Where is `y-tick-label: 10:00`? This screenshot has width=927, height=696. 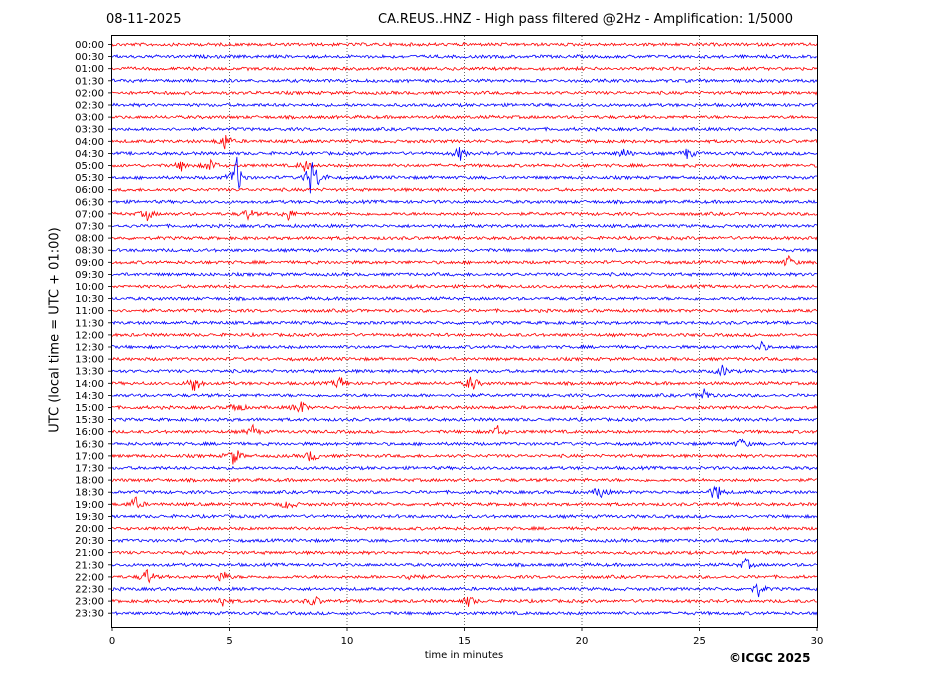 y-tick-label: 10:00 is located at coordinates (89, 287).